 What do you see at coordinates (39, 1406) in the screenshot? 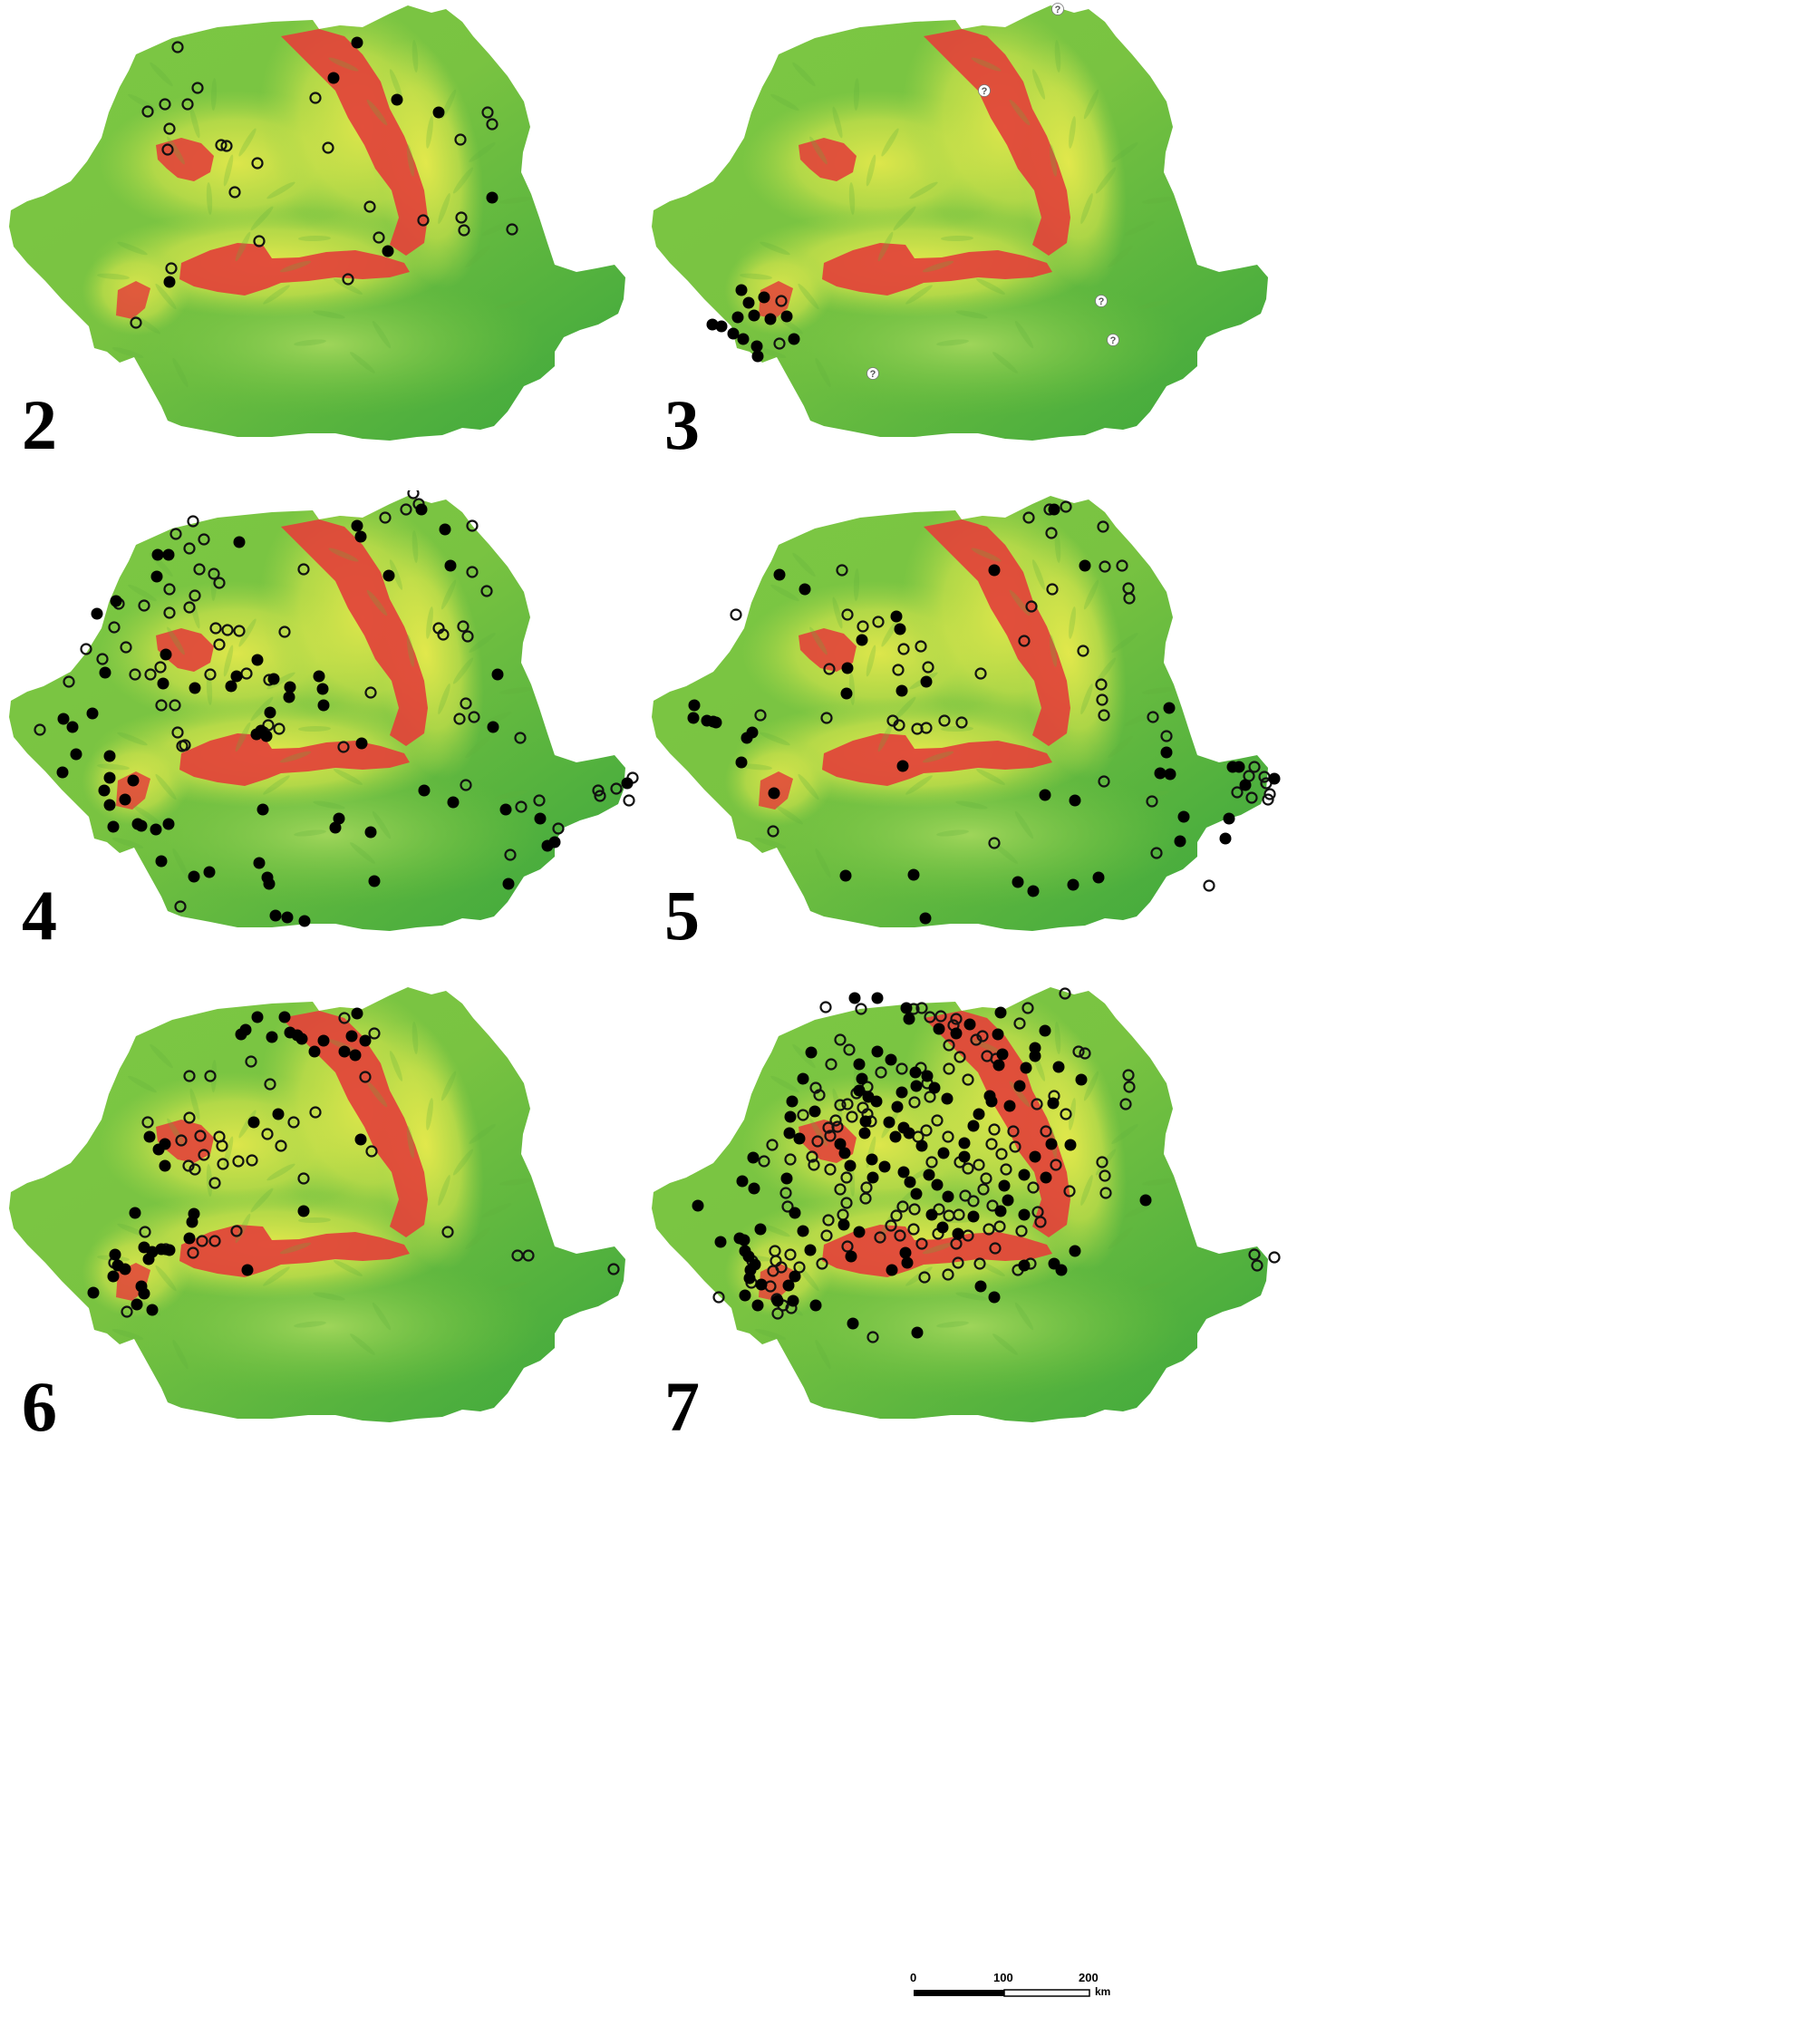
I see `panel-label: 6` at bounding box center [39, 1406].